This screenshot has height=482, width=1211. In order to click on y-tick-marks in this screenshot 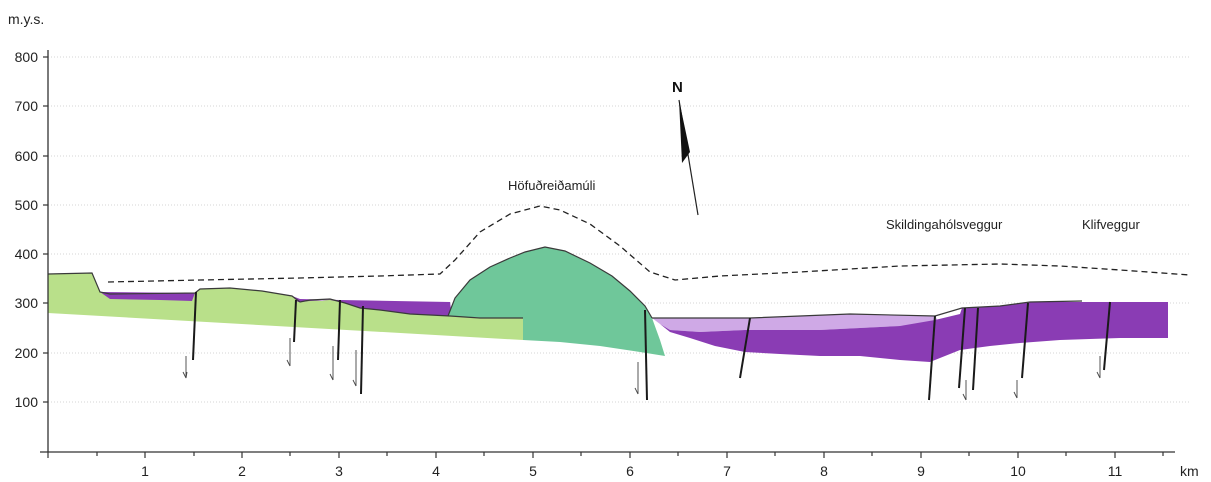, I will do `click(45, 229)`.